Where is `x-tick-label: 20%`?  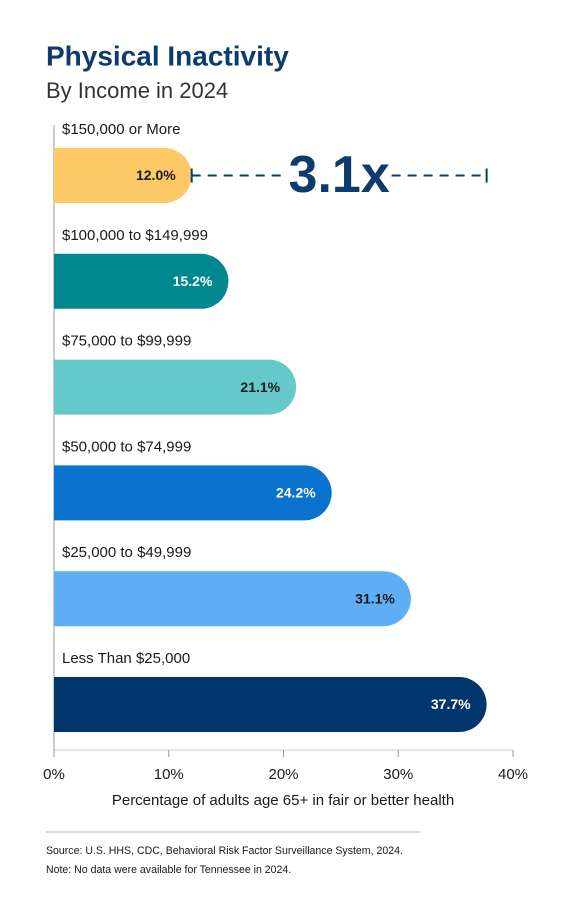
x-tick-label: 20% is located at coordinates (283, 774).